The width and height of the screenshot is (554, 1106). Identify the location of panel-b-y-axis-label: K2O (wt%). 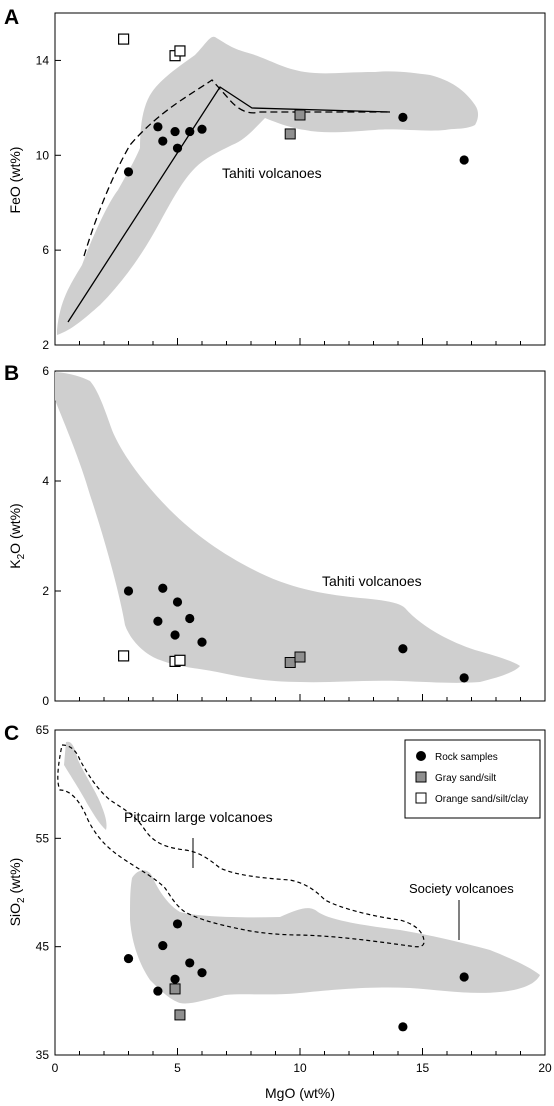
(17, 535).